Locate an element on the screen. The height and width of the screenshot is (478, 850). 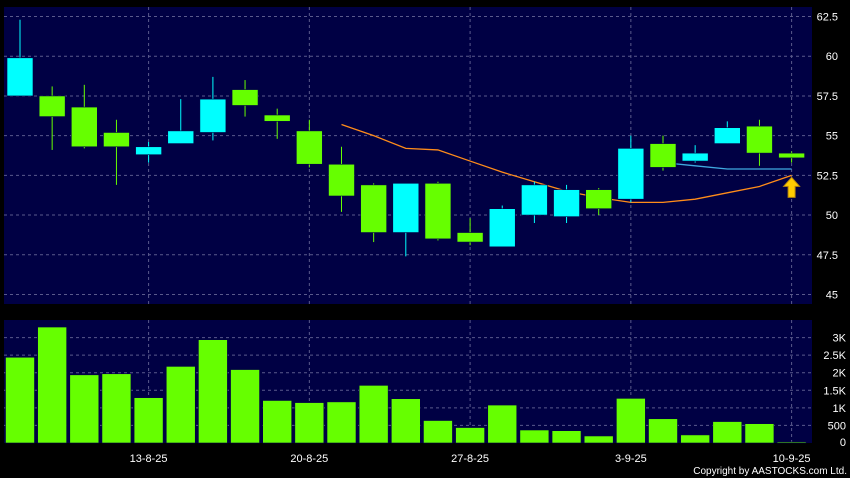
price-tick-label: 50 is located at coordinates (832, 216).